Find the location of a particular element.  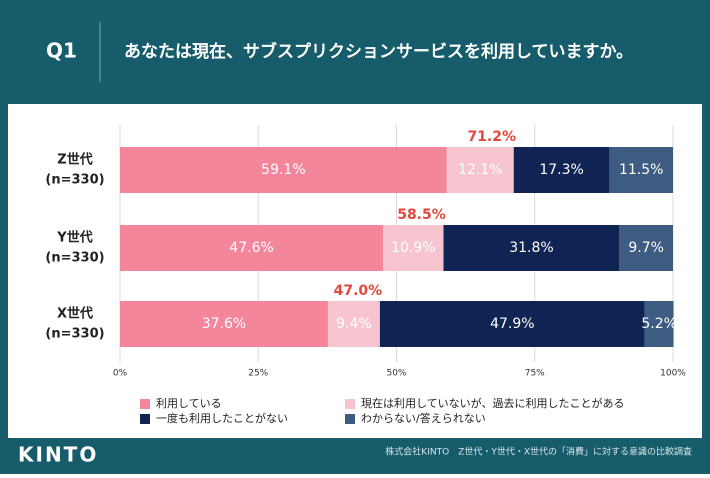

logo: KINTO is located at coordinates (58, 455).